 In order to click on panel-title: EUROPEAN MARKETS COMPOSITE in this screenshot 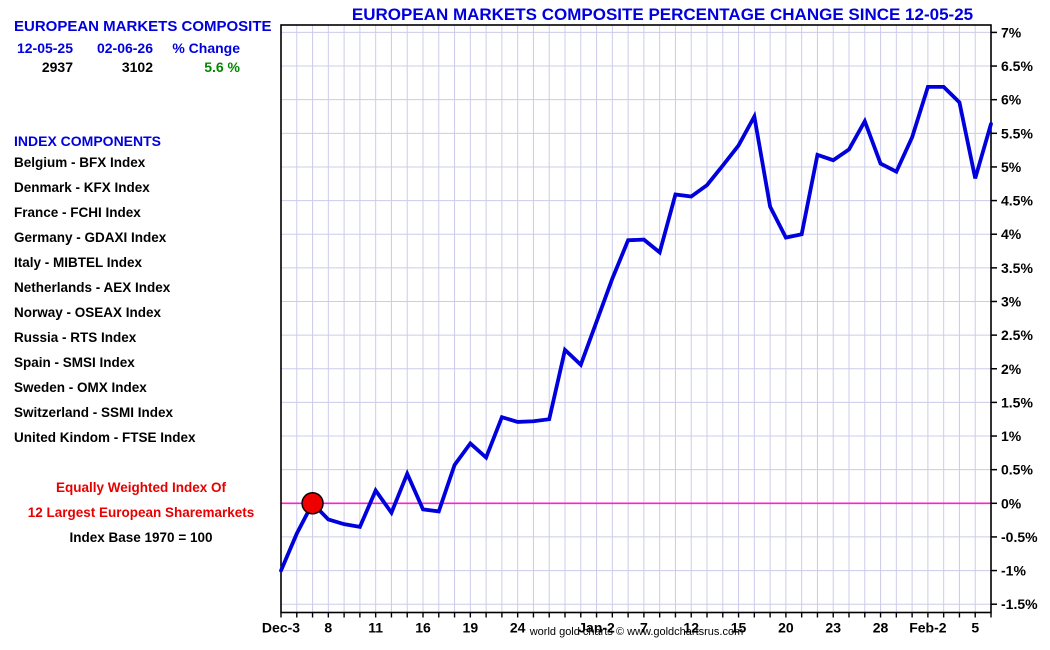, I will do `click(143, 26)`.